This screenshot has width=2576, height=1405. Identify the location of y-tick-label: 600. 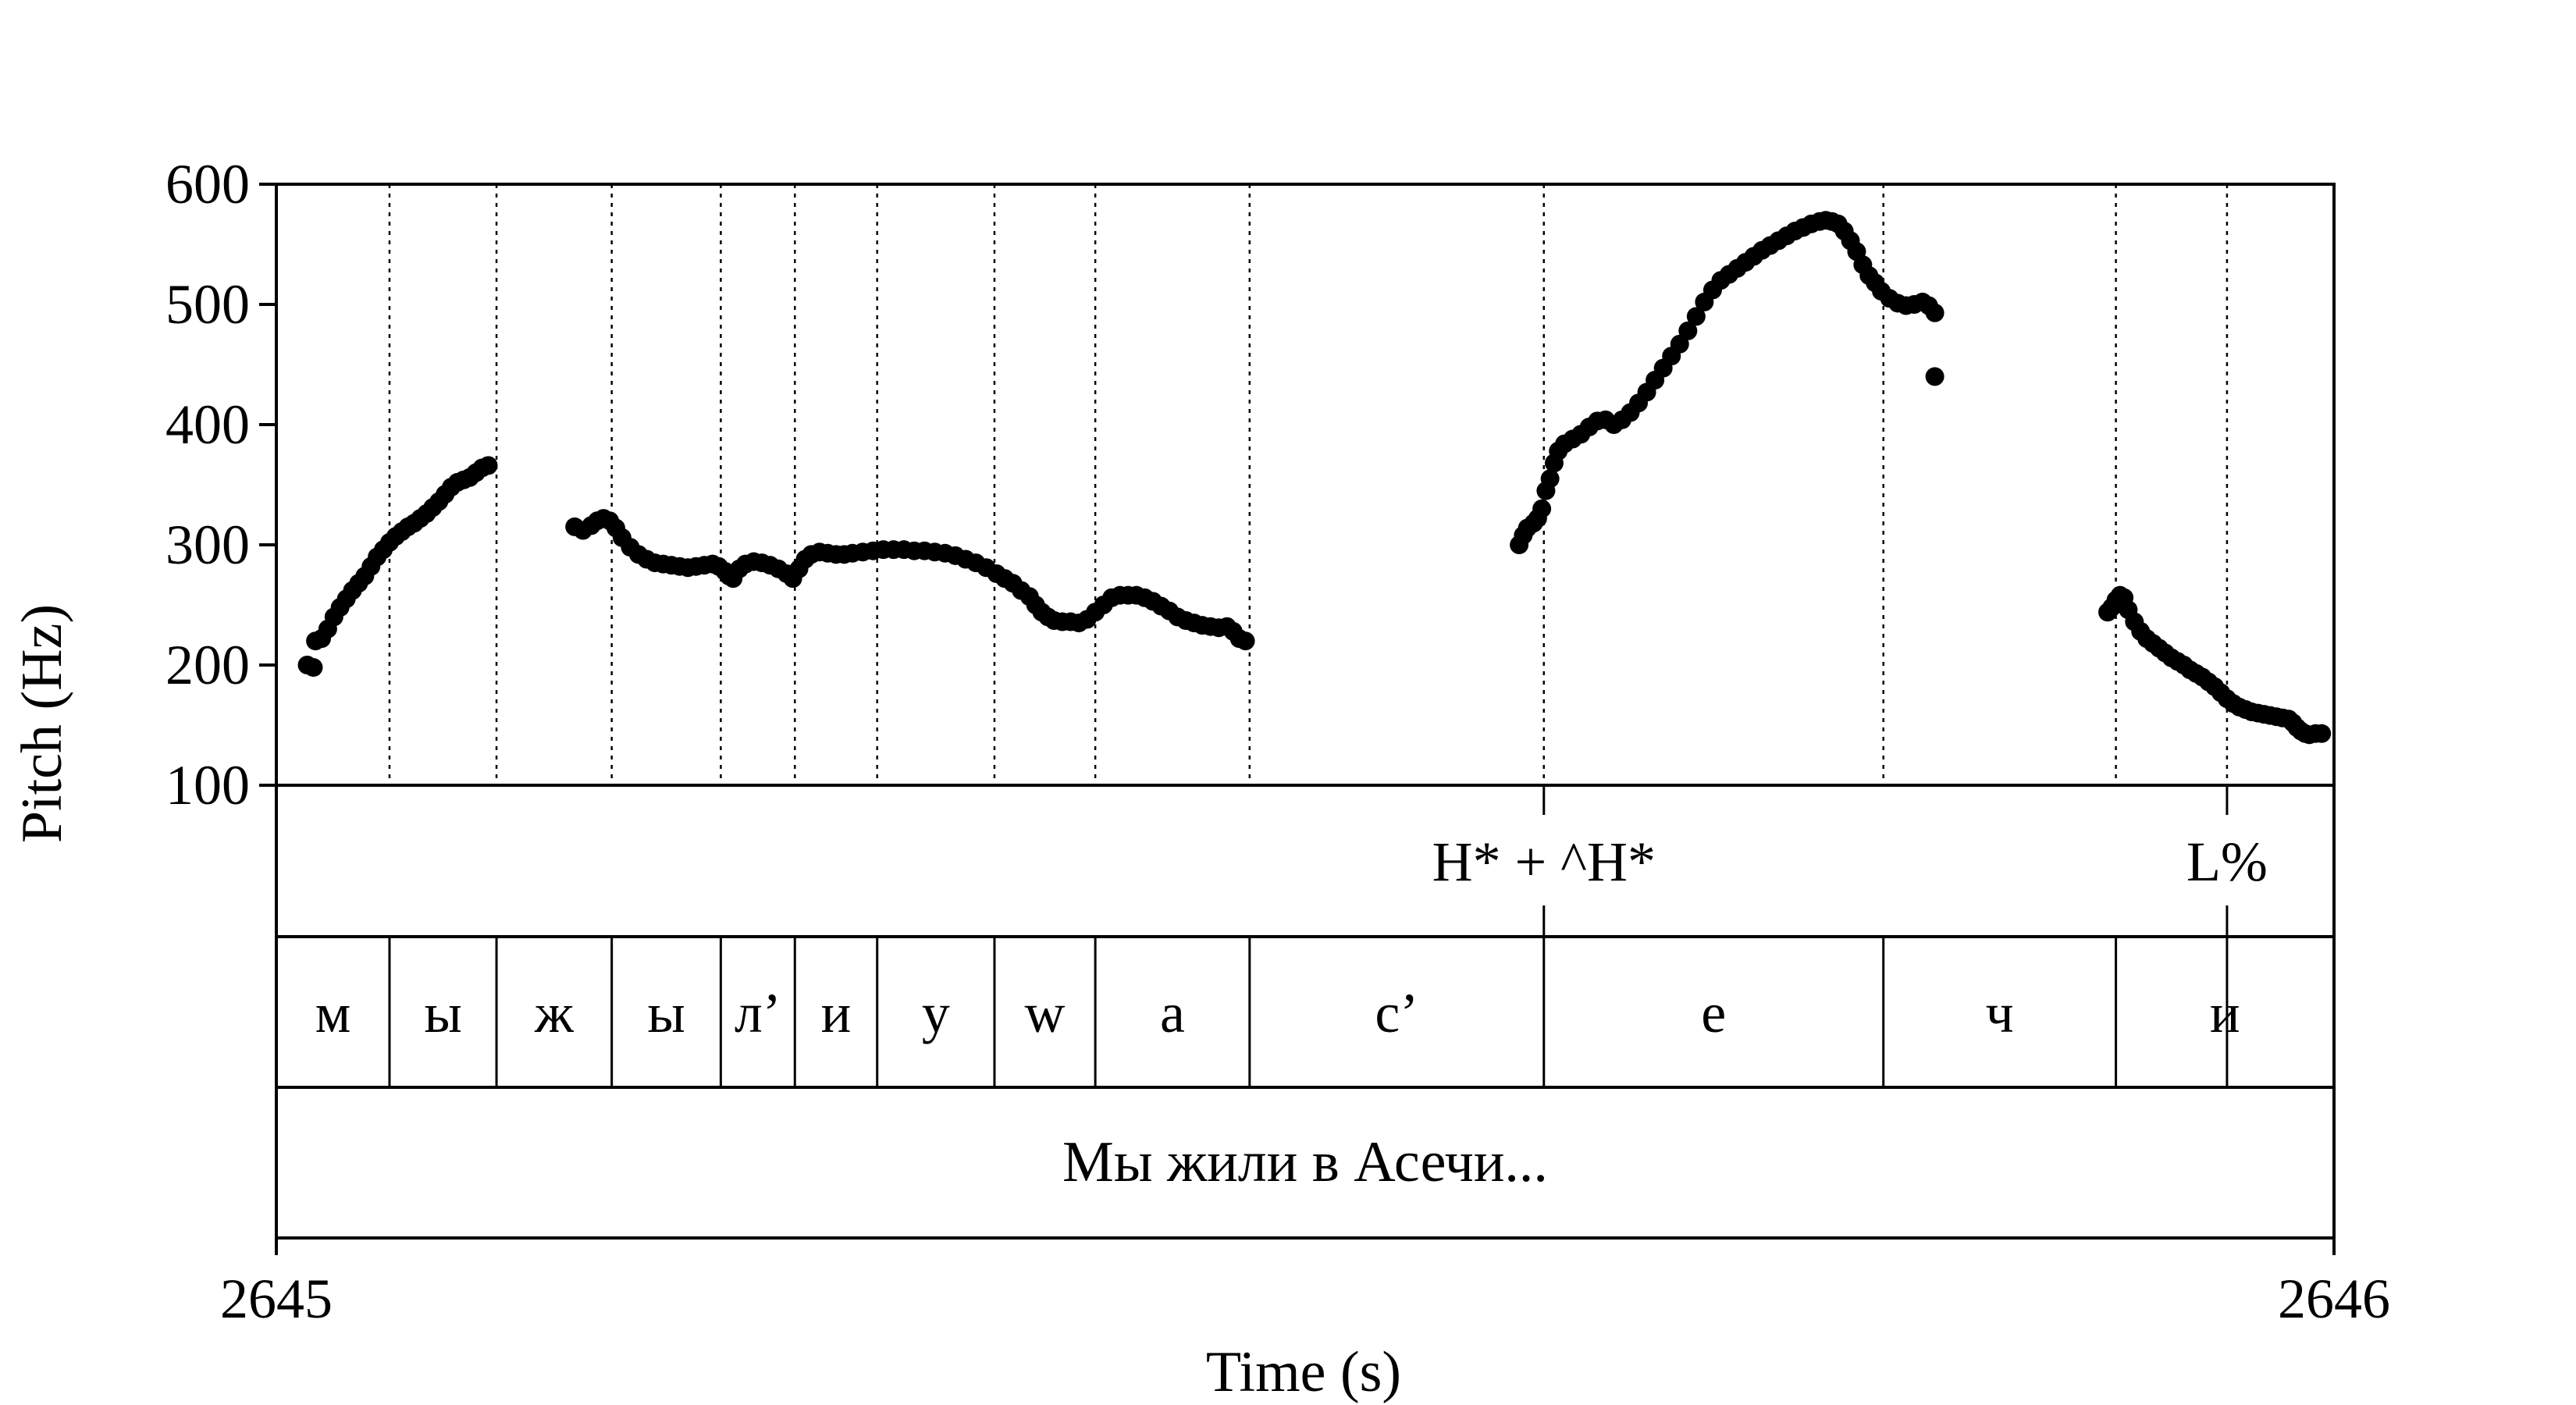
(207, 184).